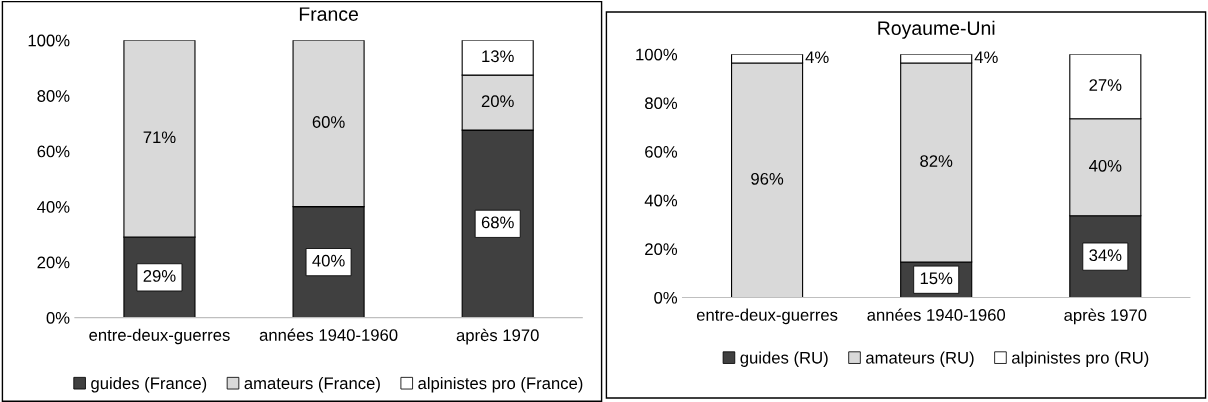  I want to click on legend-label: amateurs (RU), so click(920, 359).